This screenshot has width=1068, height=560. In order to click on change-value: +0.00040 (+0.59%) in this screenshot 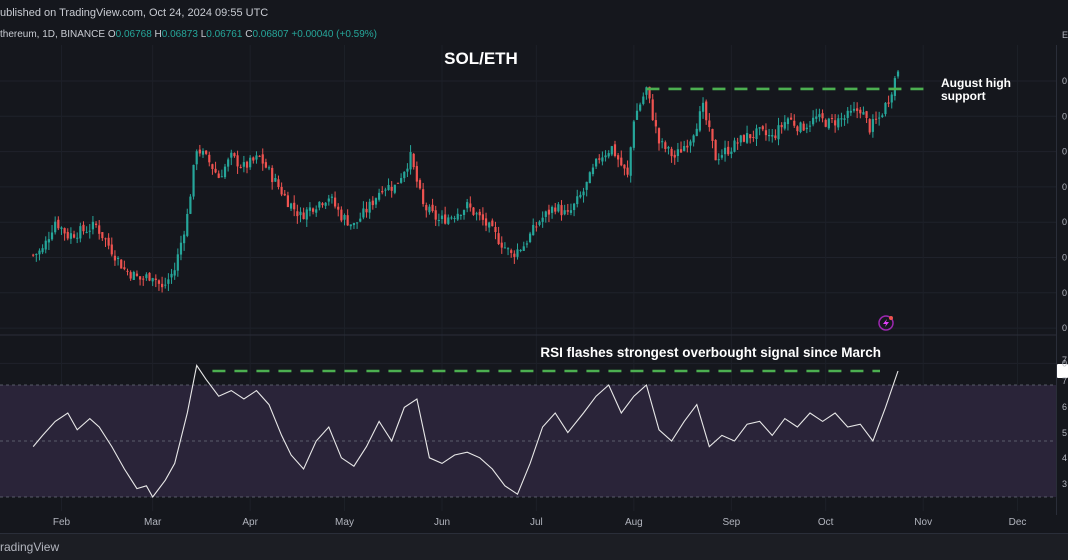, I will do `click(334, 34)`.